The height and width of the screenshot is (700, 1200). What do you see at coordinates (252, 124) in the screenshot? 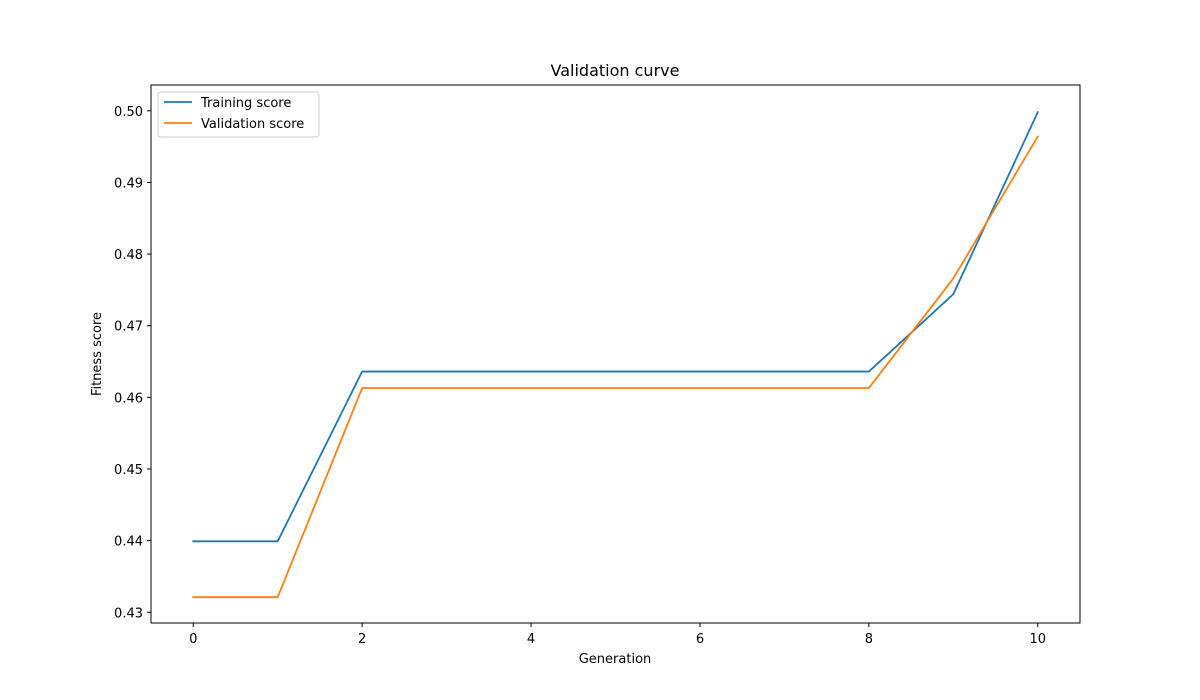
I see `legend-label: Validation score` at bounding box center [252, 124].